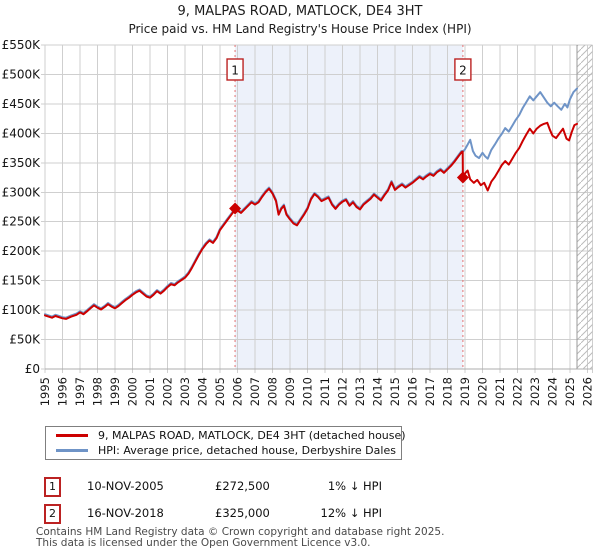  Describe the element at coordinates (22, 133) in the screenshot. I see `y-axis-tick-label: £400K` at that location.